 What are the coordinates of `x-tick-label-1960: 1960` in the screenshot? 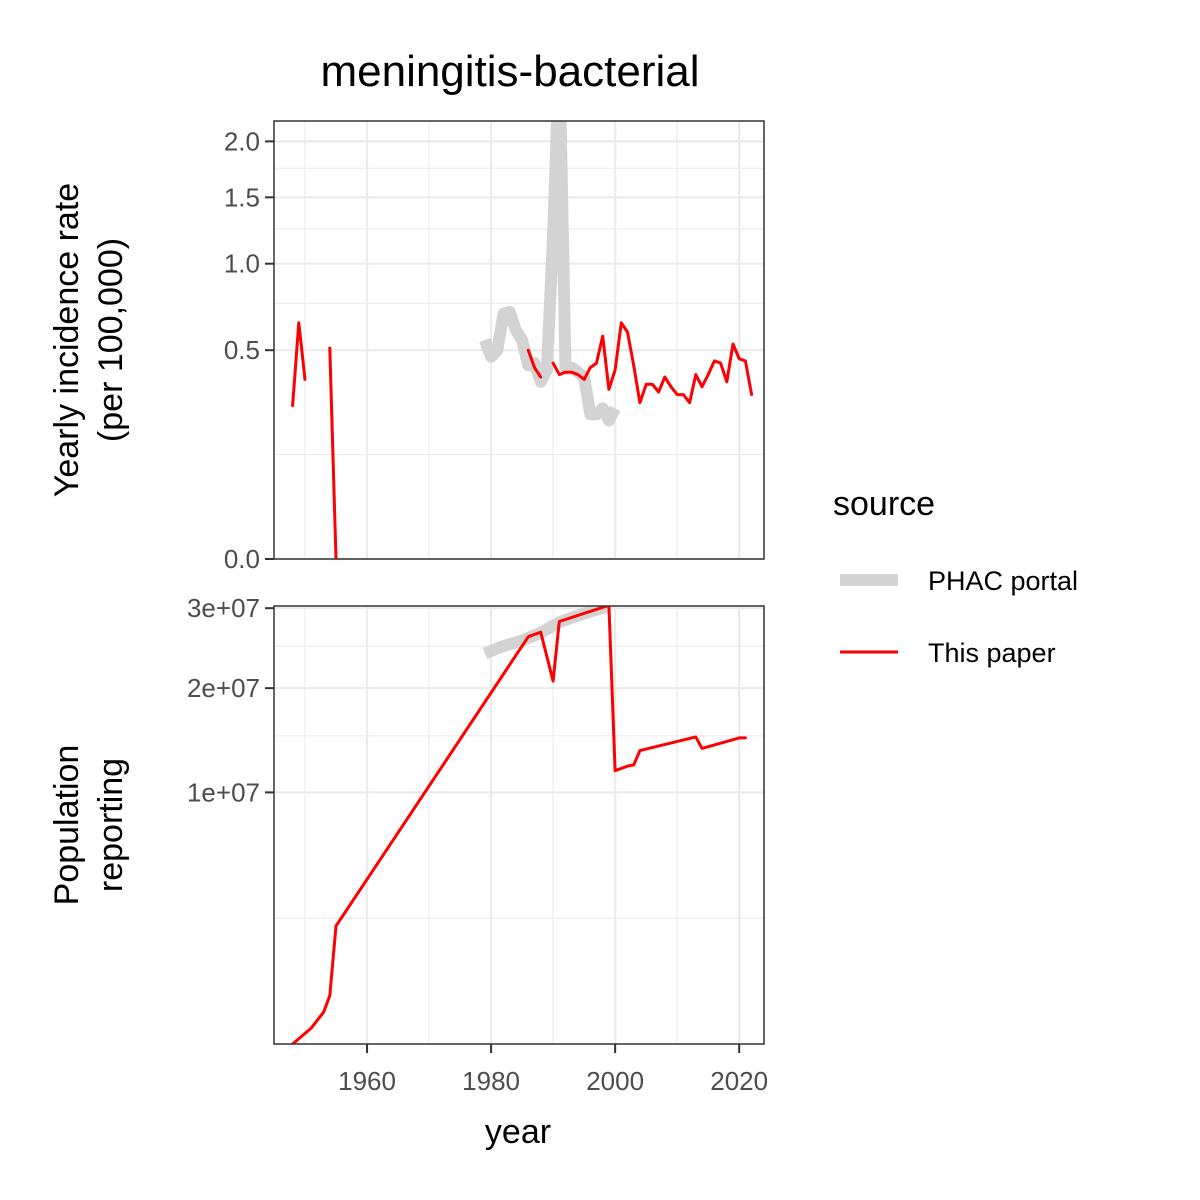 It's located at (367, 1081).